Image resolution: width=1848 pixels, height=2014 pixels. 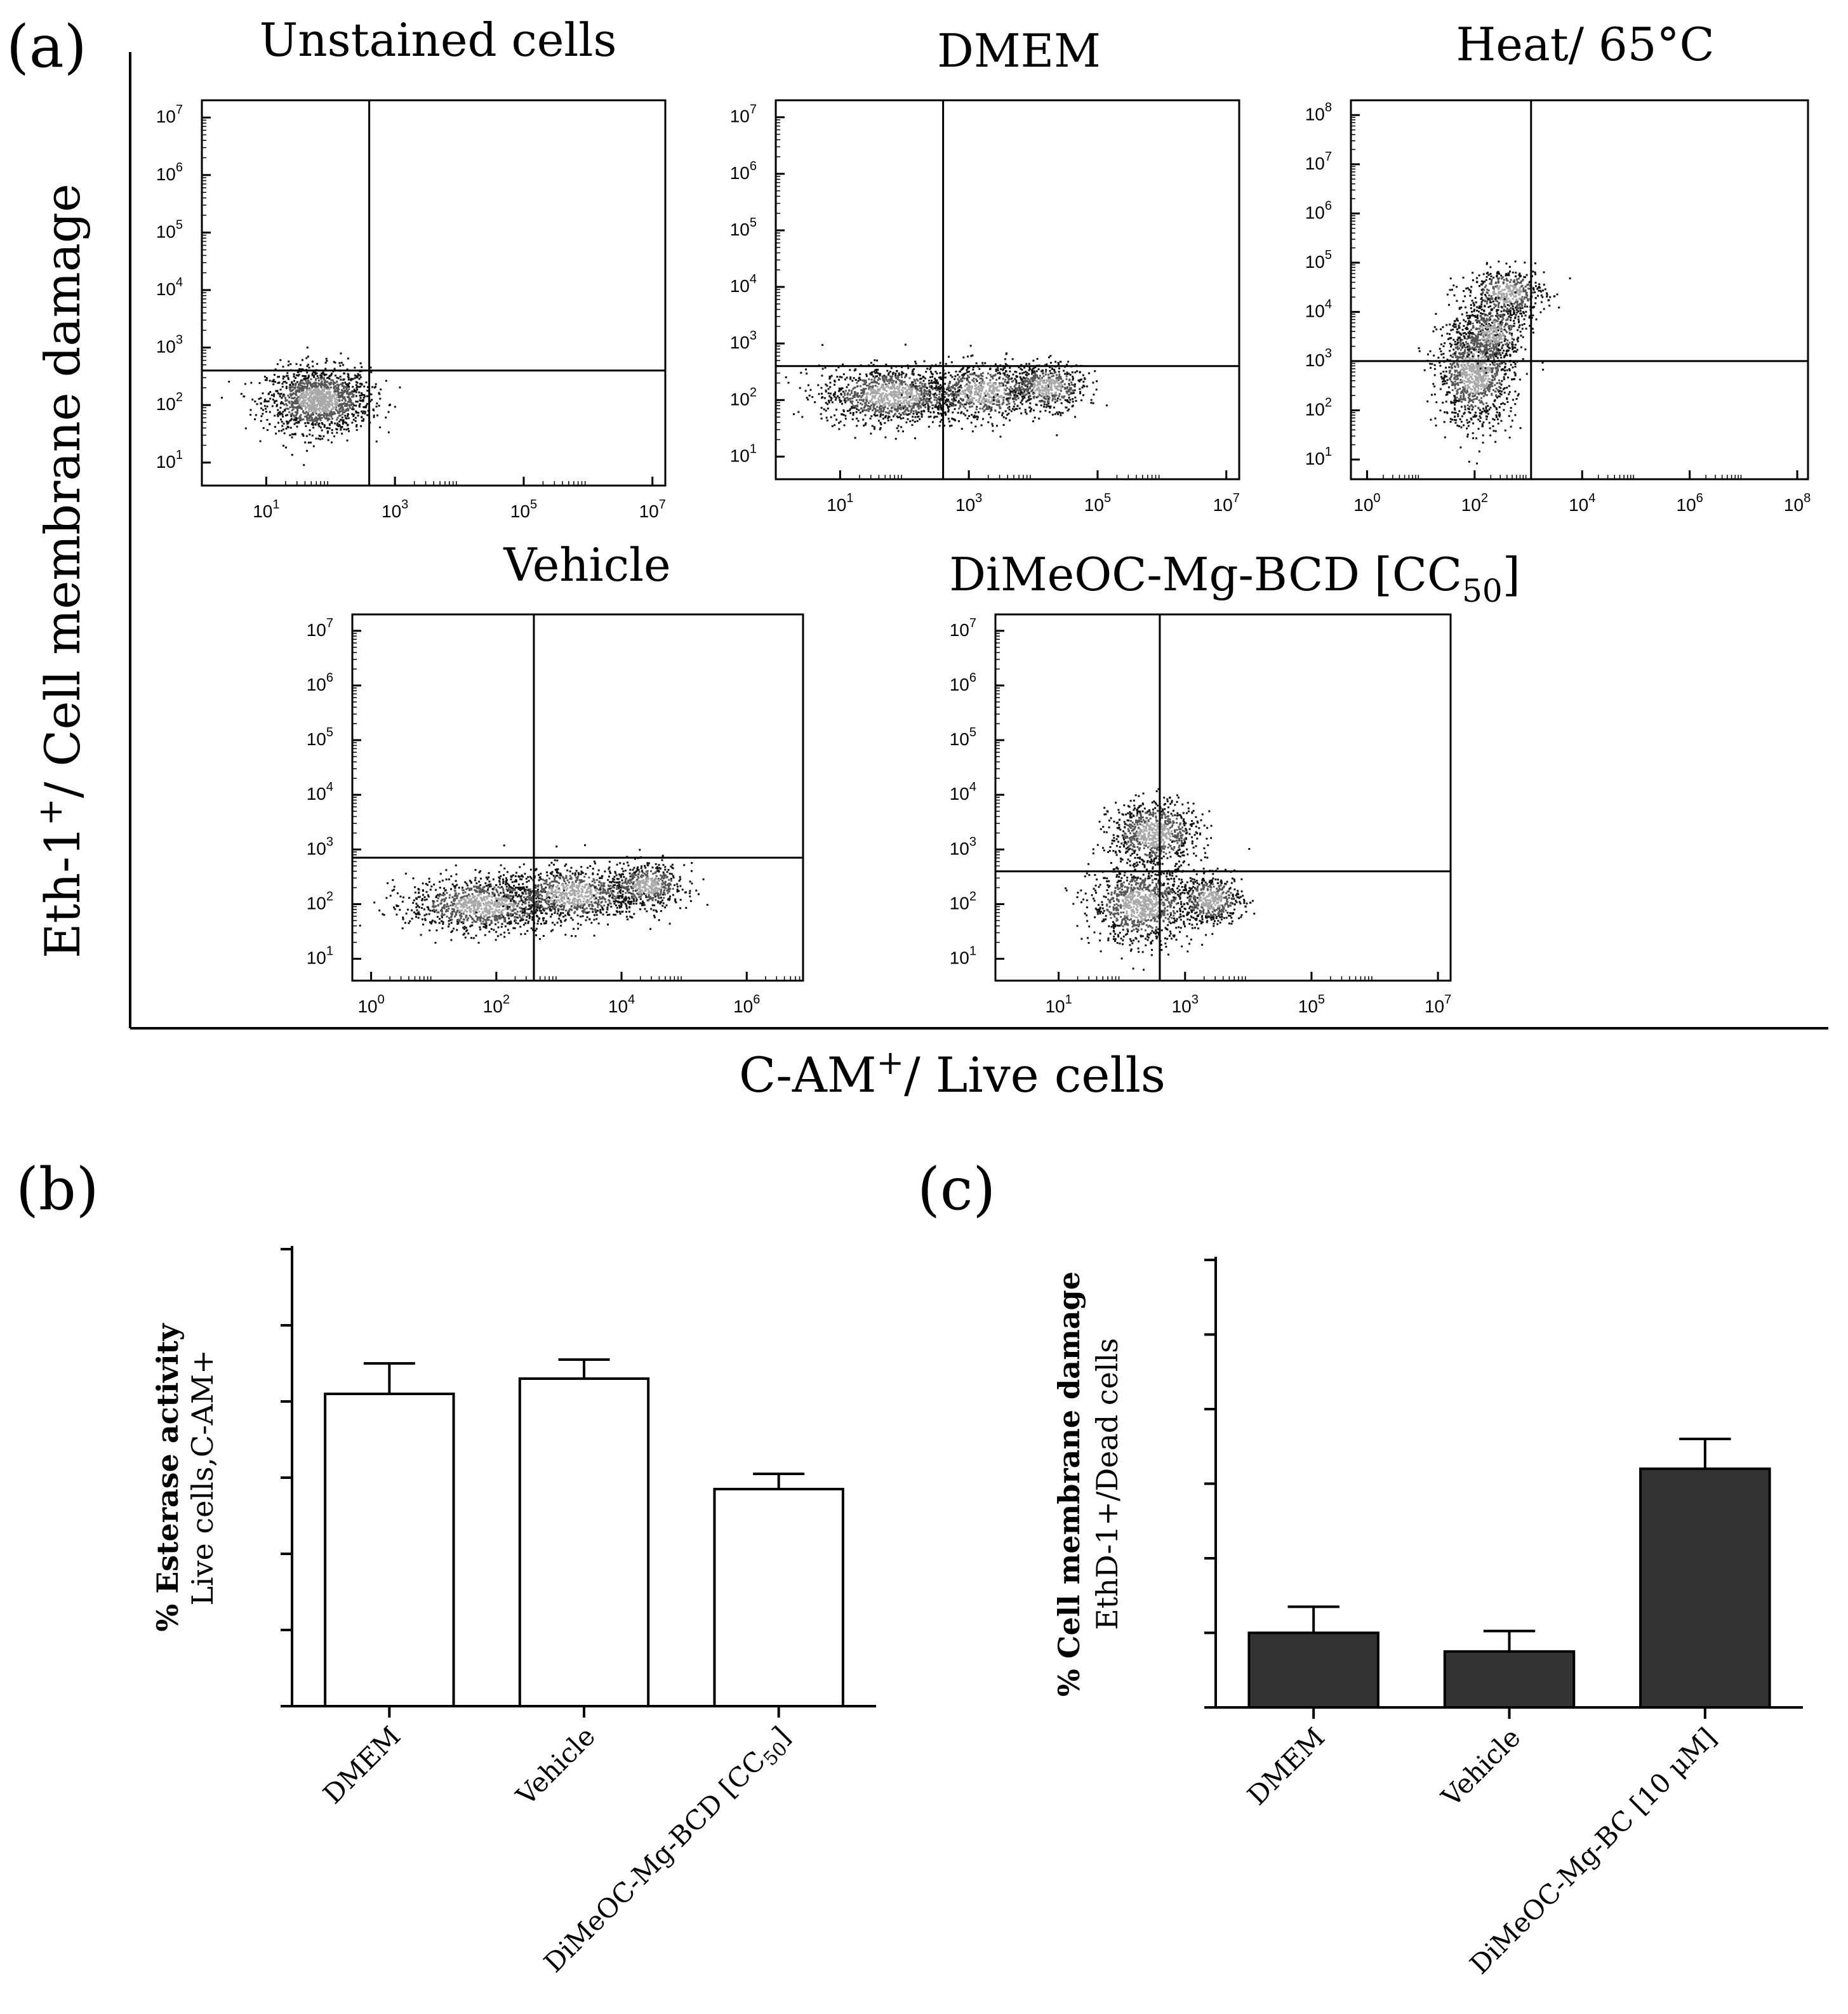 What do you see at coordinates (166, 116) in the screenshot?
I see `tick-base: 10` at bounding box center [166, 116].